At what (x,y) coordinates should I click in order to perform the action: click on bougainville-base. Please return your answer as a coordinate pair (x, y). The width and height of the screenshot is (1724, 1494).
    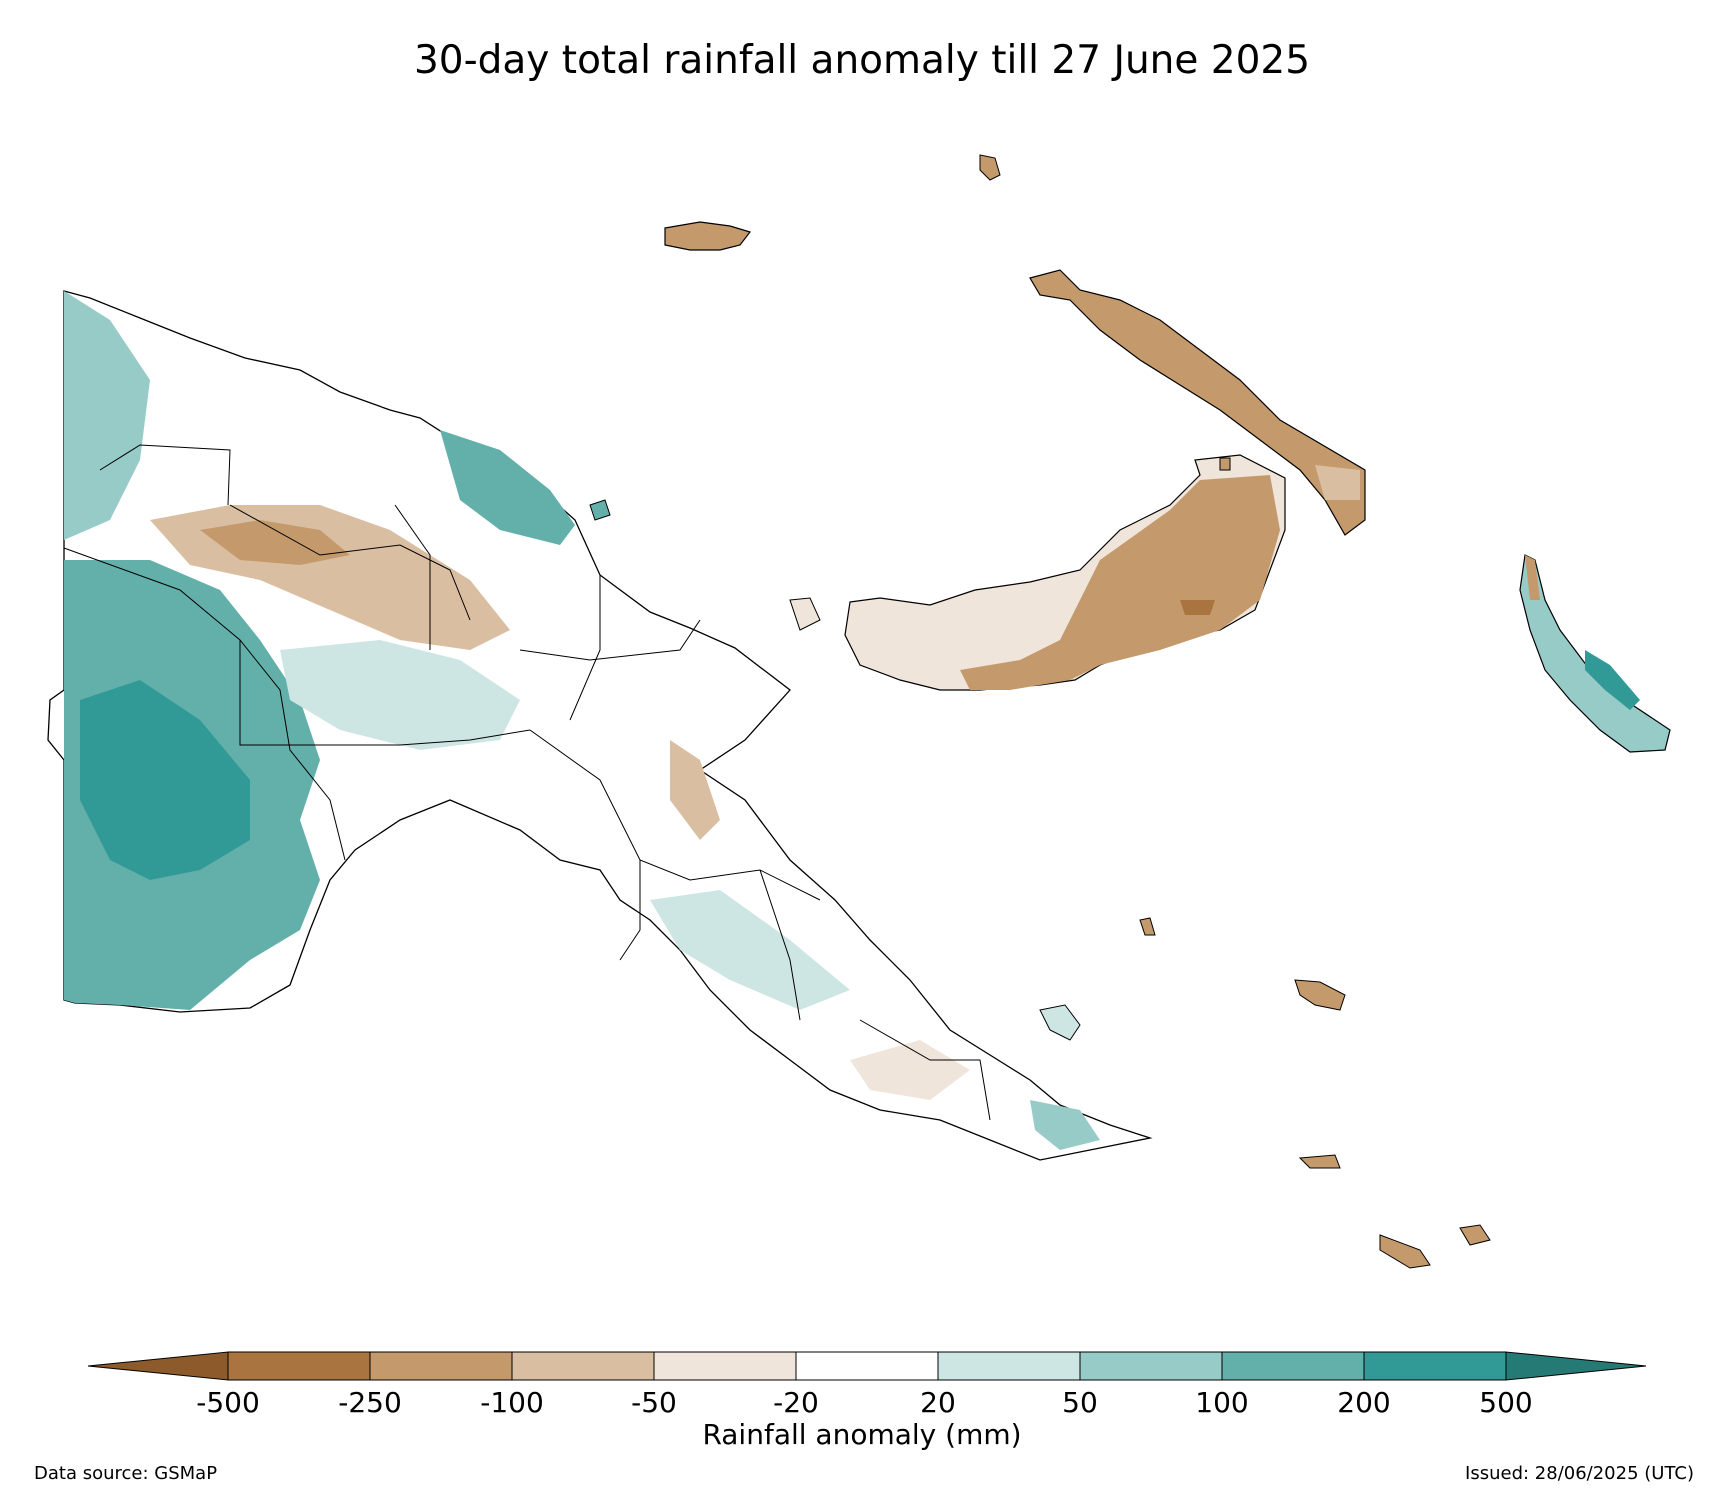
    Looking at the image, I should click on (1595, 653).